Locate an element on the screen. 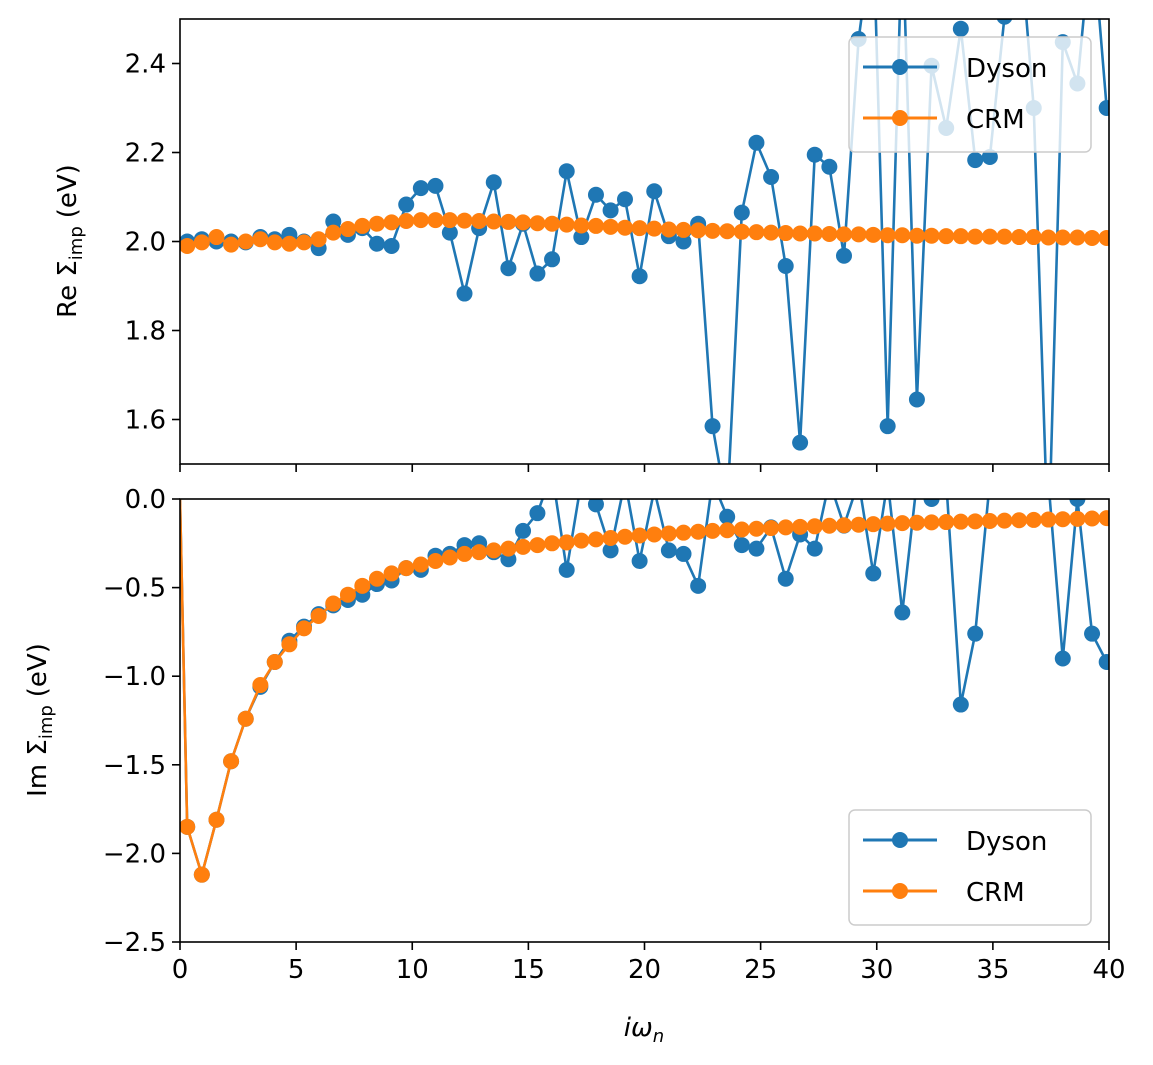  top-y-tick-label: 2.0 is located at coordinates (145, 243).